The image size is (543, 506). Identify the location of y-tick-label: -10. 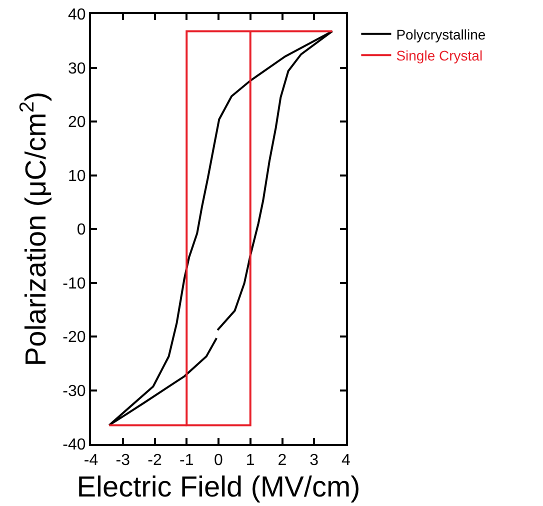
(74, 283).